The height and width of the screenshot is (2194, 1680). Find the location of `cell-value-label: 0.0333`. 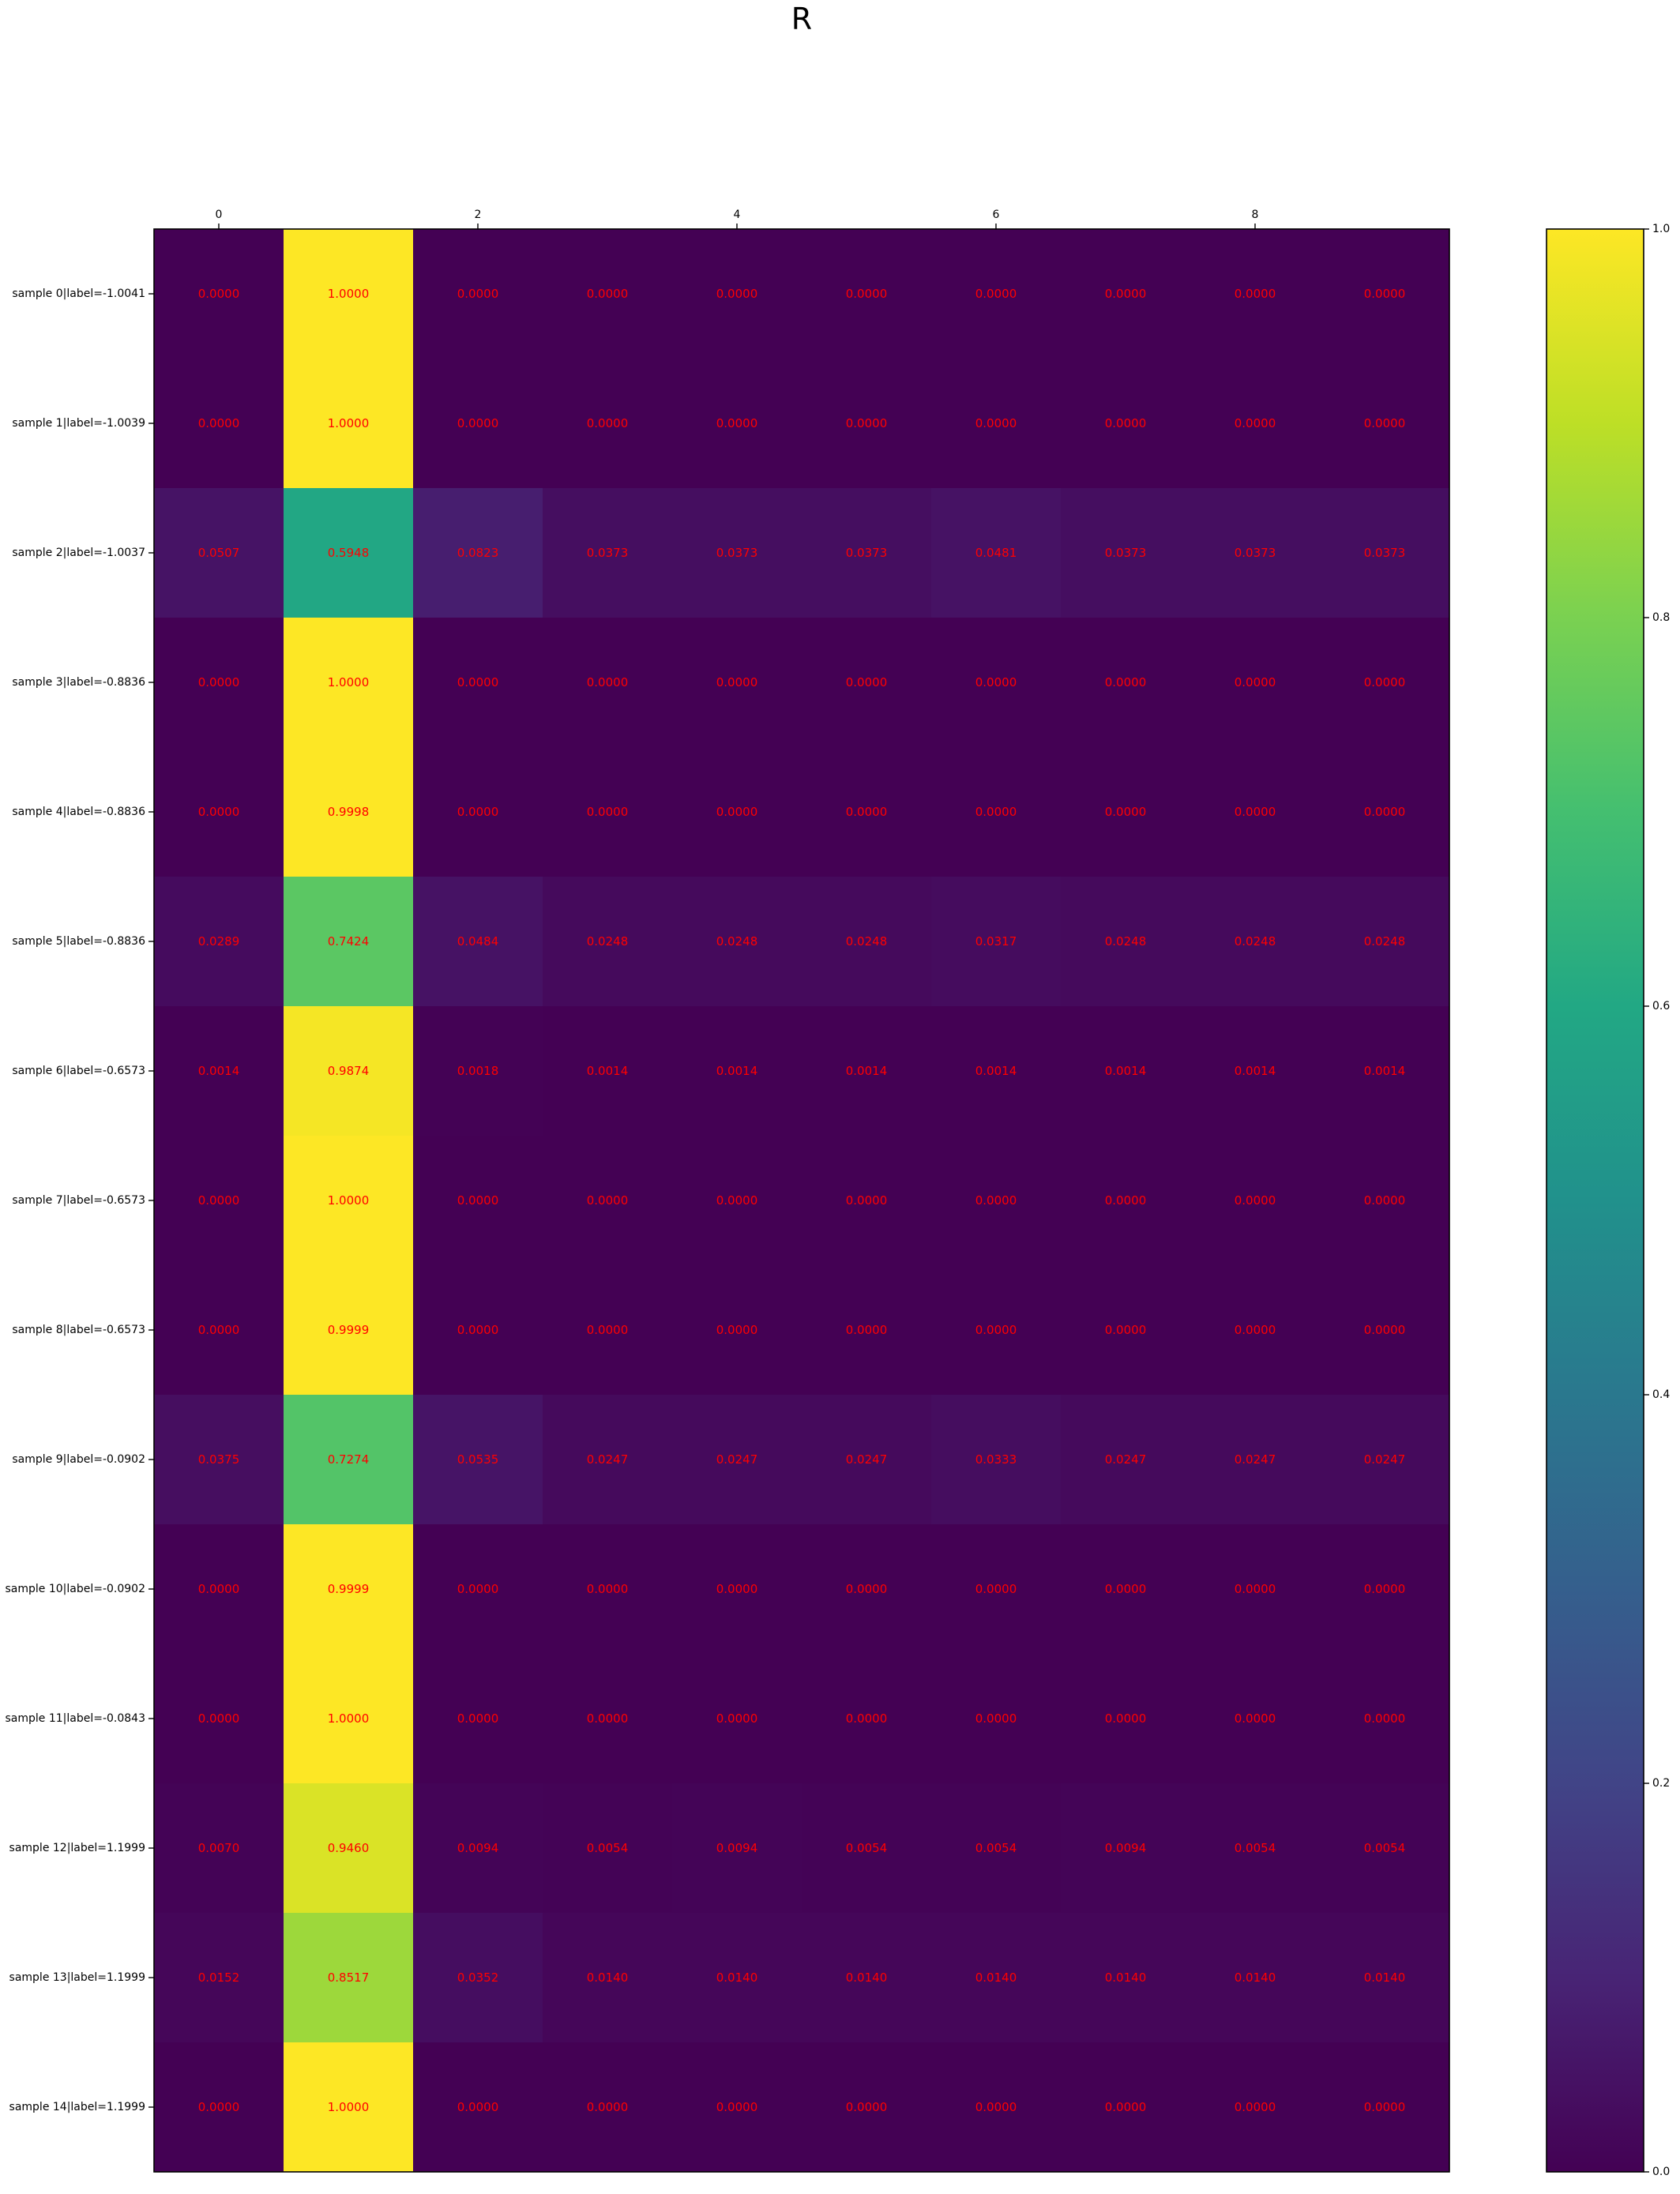

cell-value-label: 0.0333 is located at coordinates (996, 1460).